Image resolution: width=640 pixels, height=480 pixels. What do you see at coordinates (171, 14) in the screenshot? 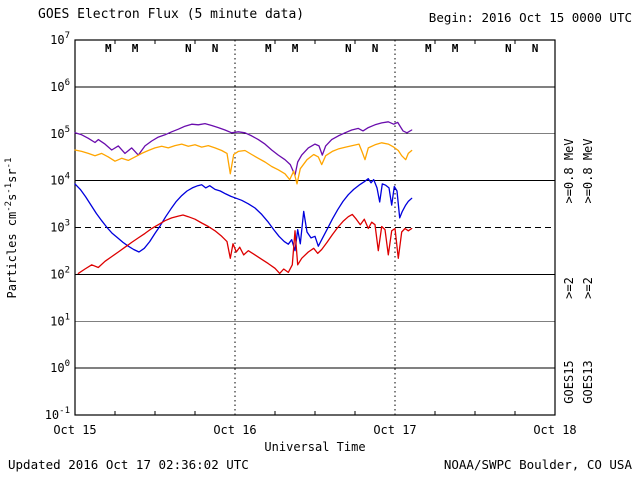
I see `page-title: GOES Electron Flux (5 minute data)` at bounding box center [171, 14].